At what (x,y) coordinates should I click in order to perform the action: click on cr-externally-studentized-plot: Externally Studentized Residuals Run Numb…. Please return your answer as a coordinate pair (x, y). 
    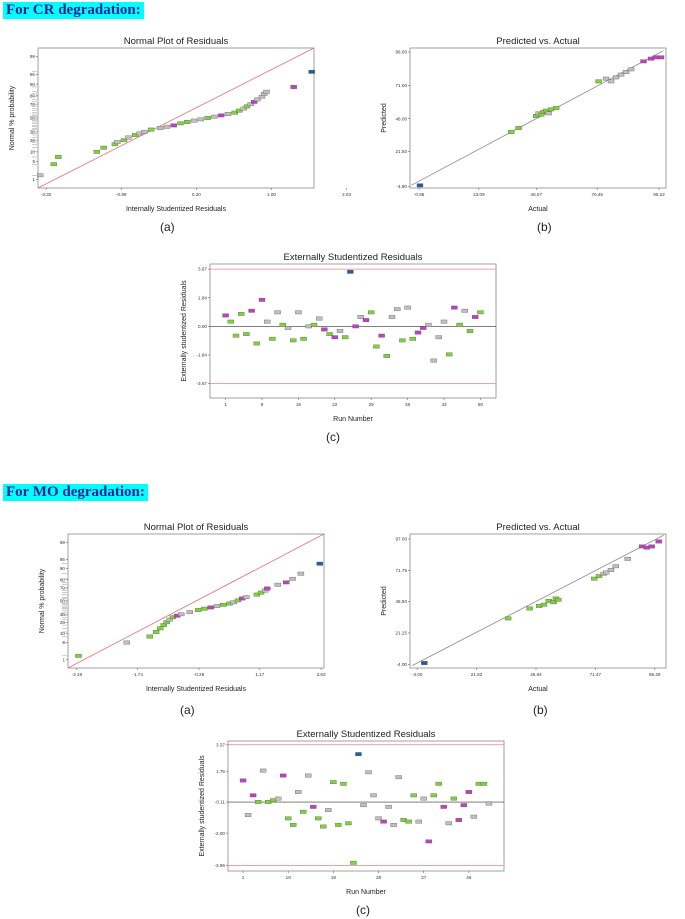
    Looking at the image, I should click on (337, 336).